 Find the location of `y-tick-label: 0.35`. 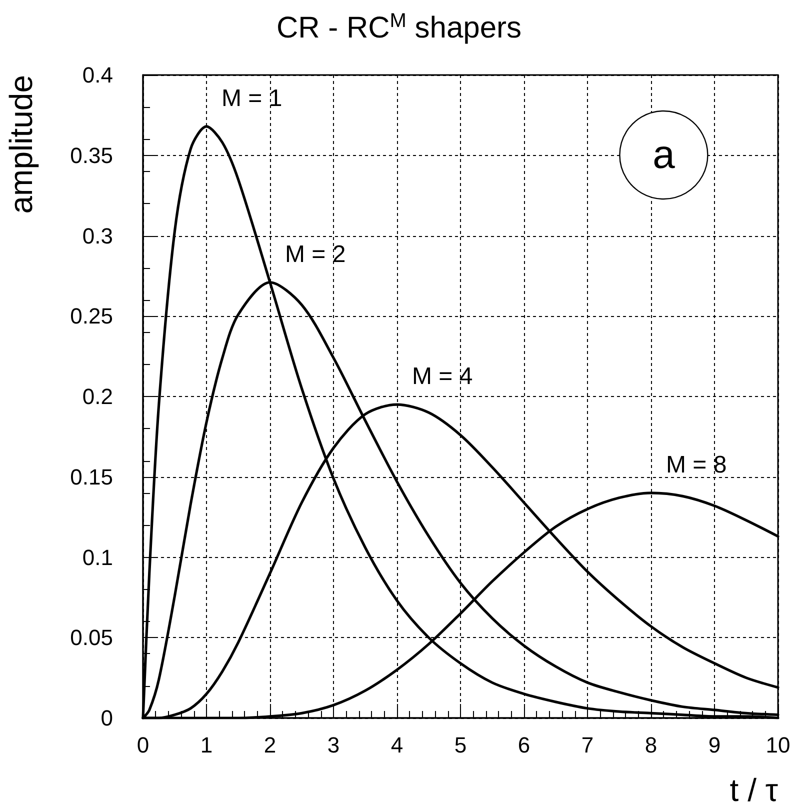

y-tick-label: 0.35 is located at coordinates (91, 155).